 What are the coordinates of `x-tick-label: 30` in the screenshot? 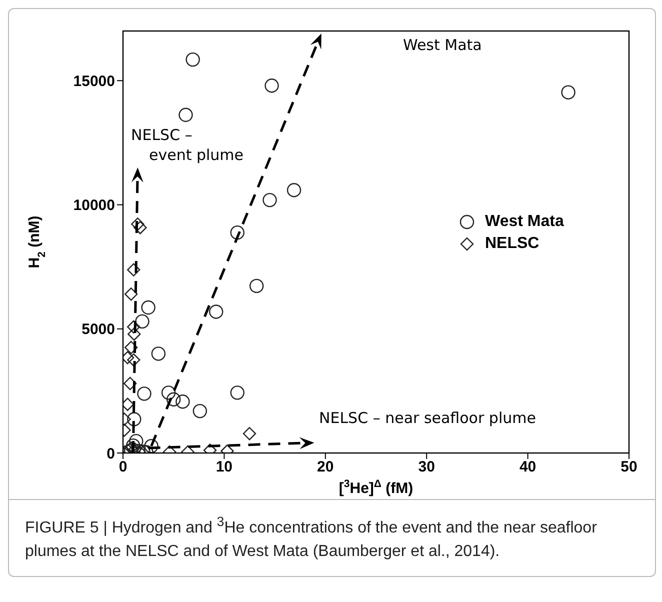 It's located at (426, 467).